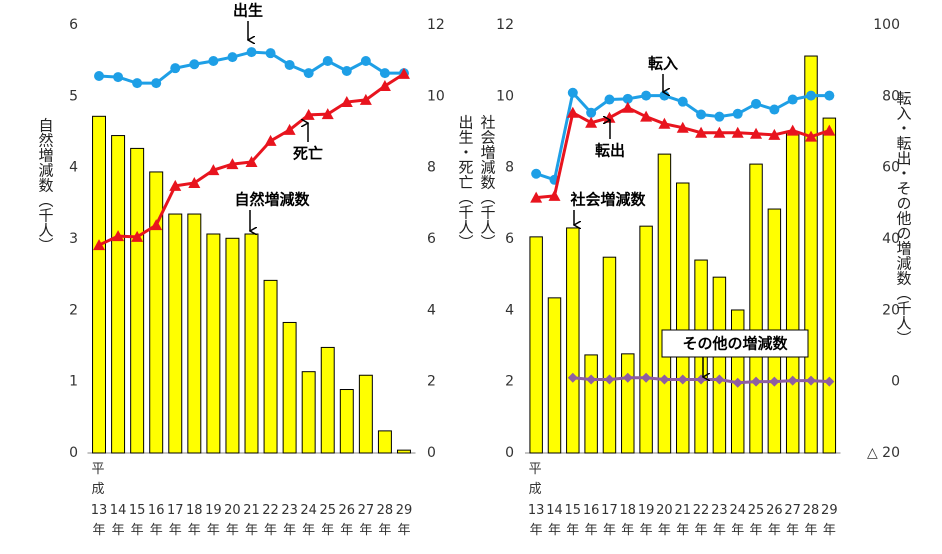  I want to click on annotation-box, so click(735, 343).